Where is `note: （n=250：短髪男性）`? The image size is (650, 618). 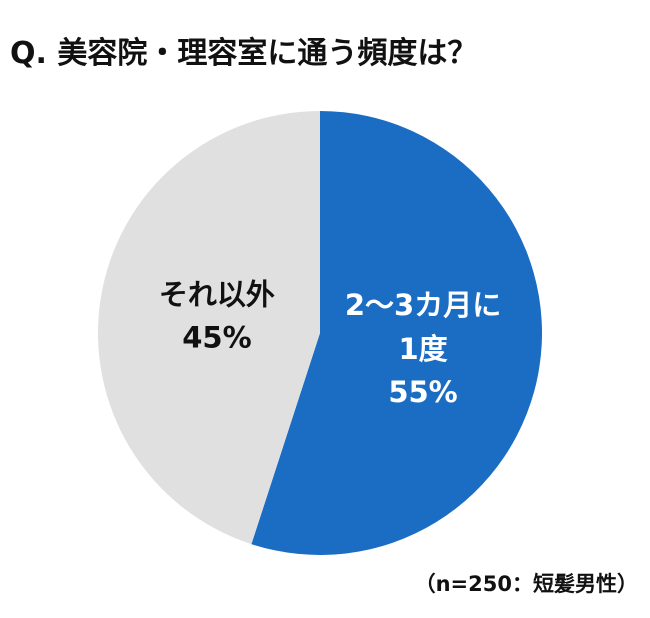 note: （n=250：短髪男性） is located at coordinates (526, 584).